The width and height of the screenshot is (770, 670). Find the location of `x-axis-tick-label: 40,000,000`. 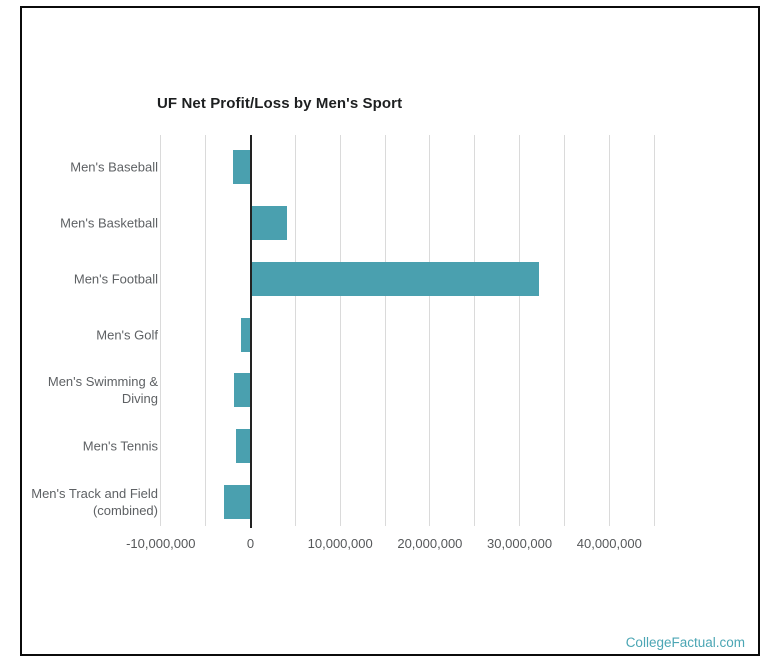

x-axis-tick-label: 40,000,000 is located at coordinates (609, 543).